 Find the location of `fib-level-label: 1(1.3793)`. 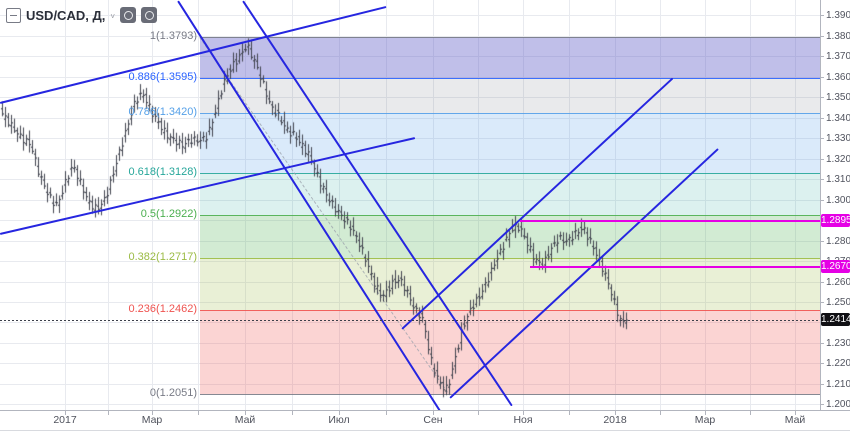

fib-level-label: 1(1.3793) is located at coordinates (173, 36).